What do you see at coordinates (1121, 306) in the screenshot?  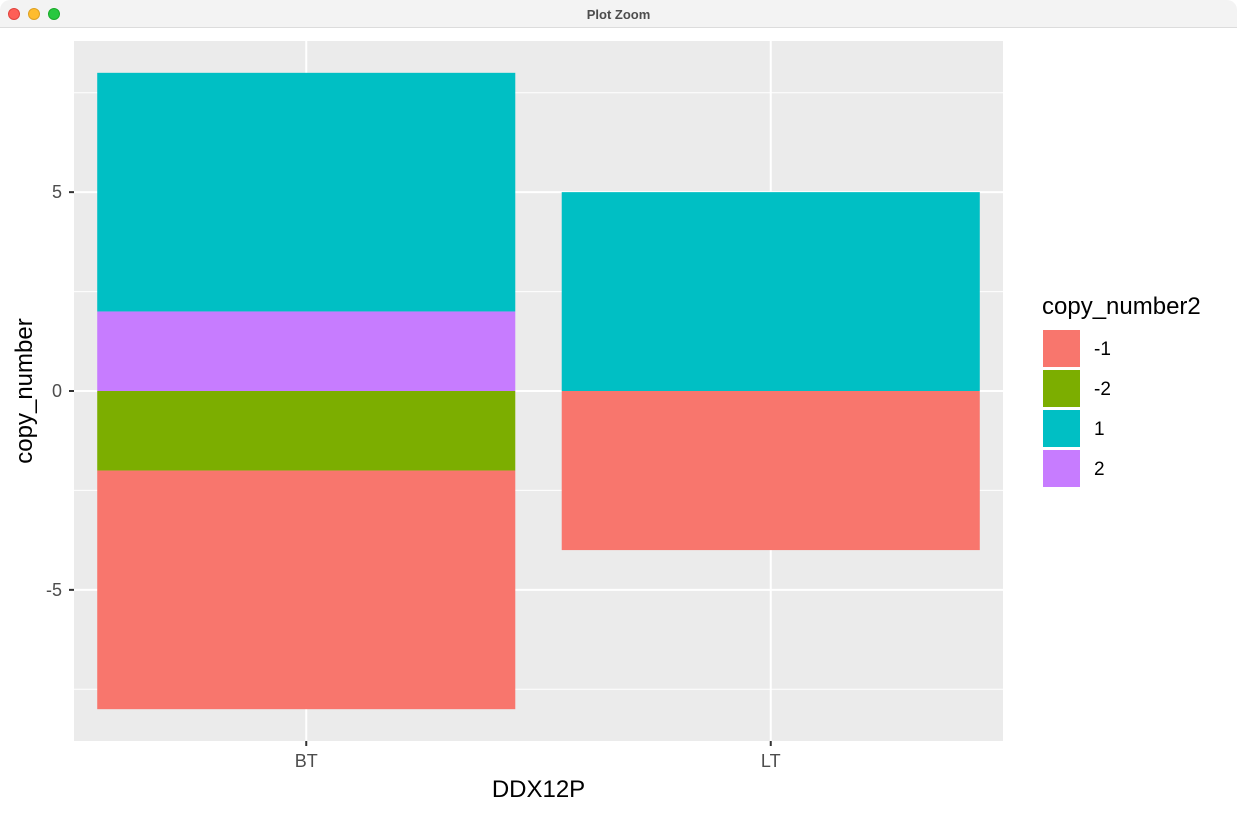 I see `legend-title: copy_number2` at bounding box center [1121, 306].